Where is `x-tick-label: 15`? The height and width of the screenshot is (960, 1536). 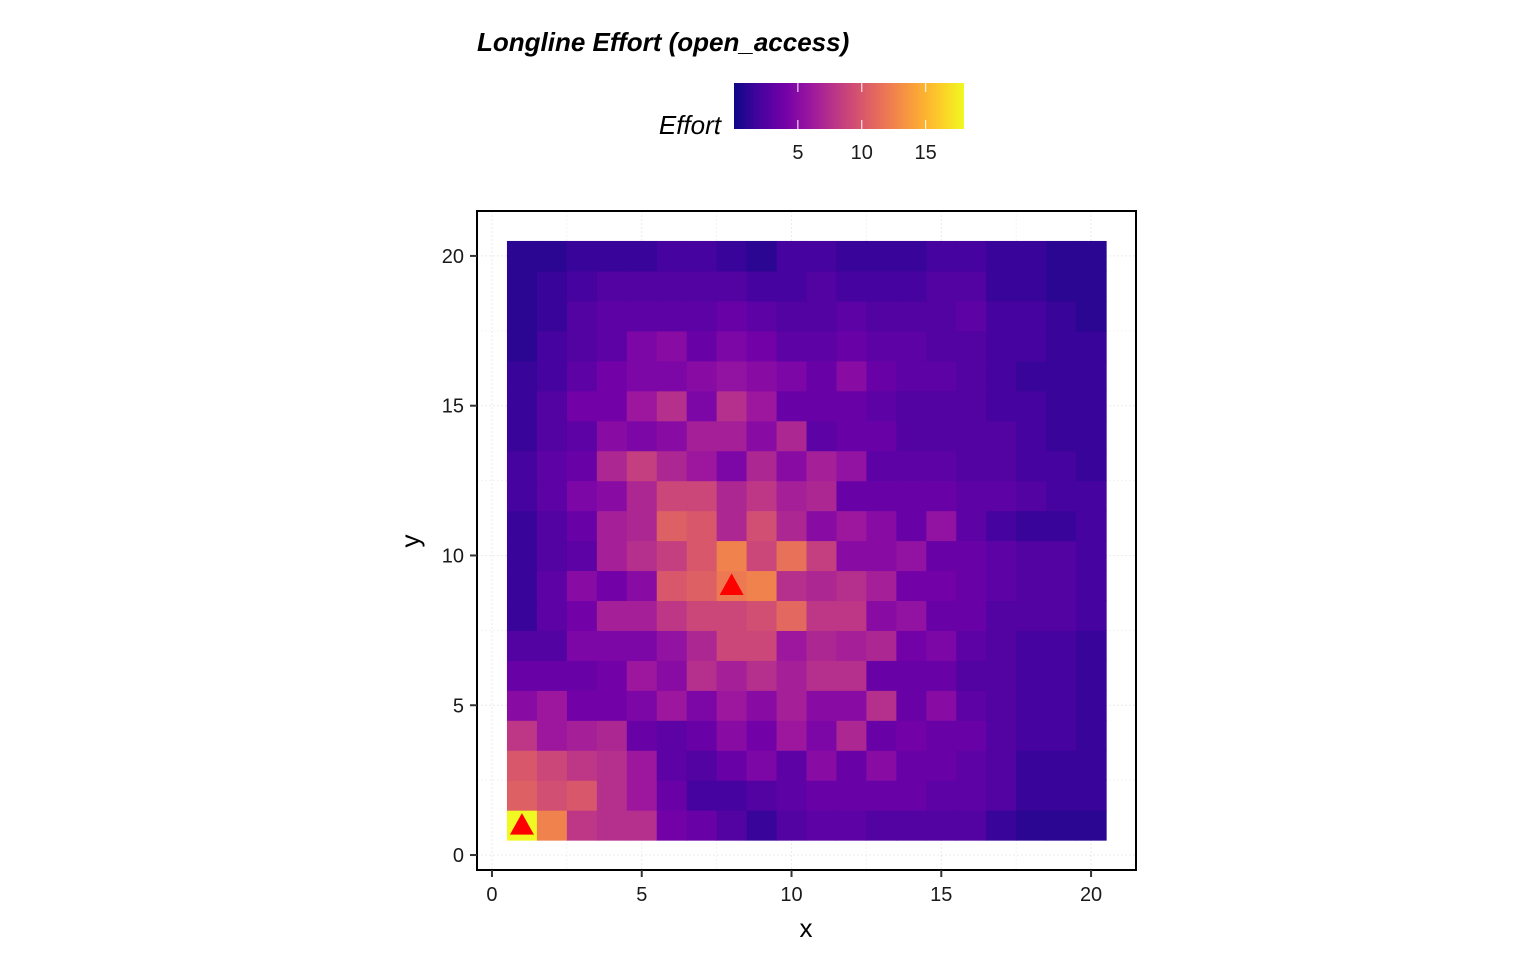
x-tick-label: 15 is located at coordinates (941, 895).